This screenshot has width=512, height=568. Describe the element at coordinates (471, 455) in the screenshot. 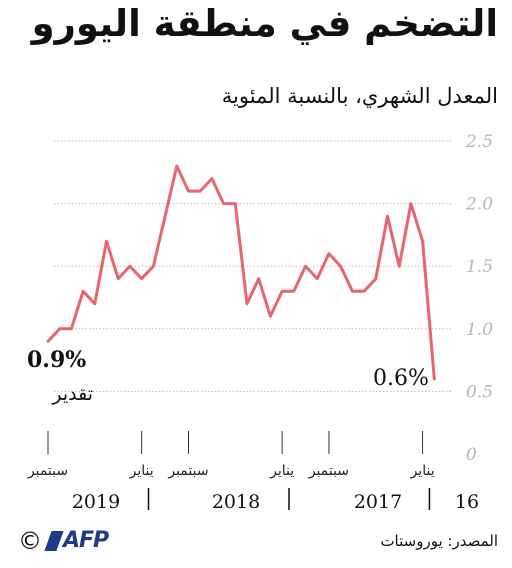

I see `y-tick-label: 0` at that location.